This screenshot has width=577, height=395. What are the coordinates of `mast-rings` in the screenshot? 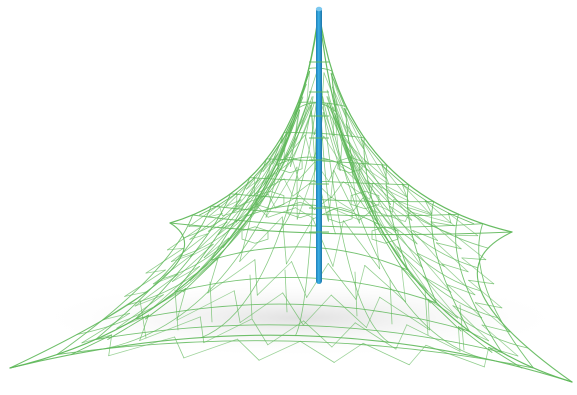 It's located at (319, 147).